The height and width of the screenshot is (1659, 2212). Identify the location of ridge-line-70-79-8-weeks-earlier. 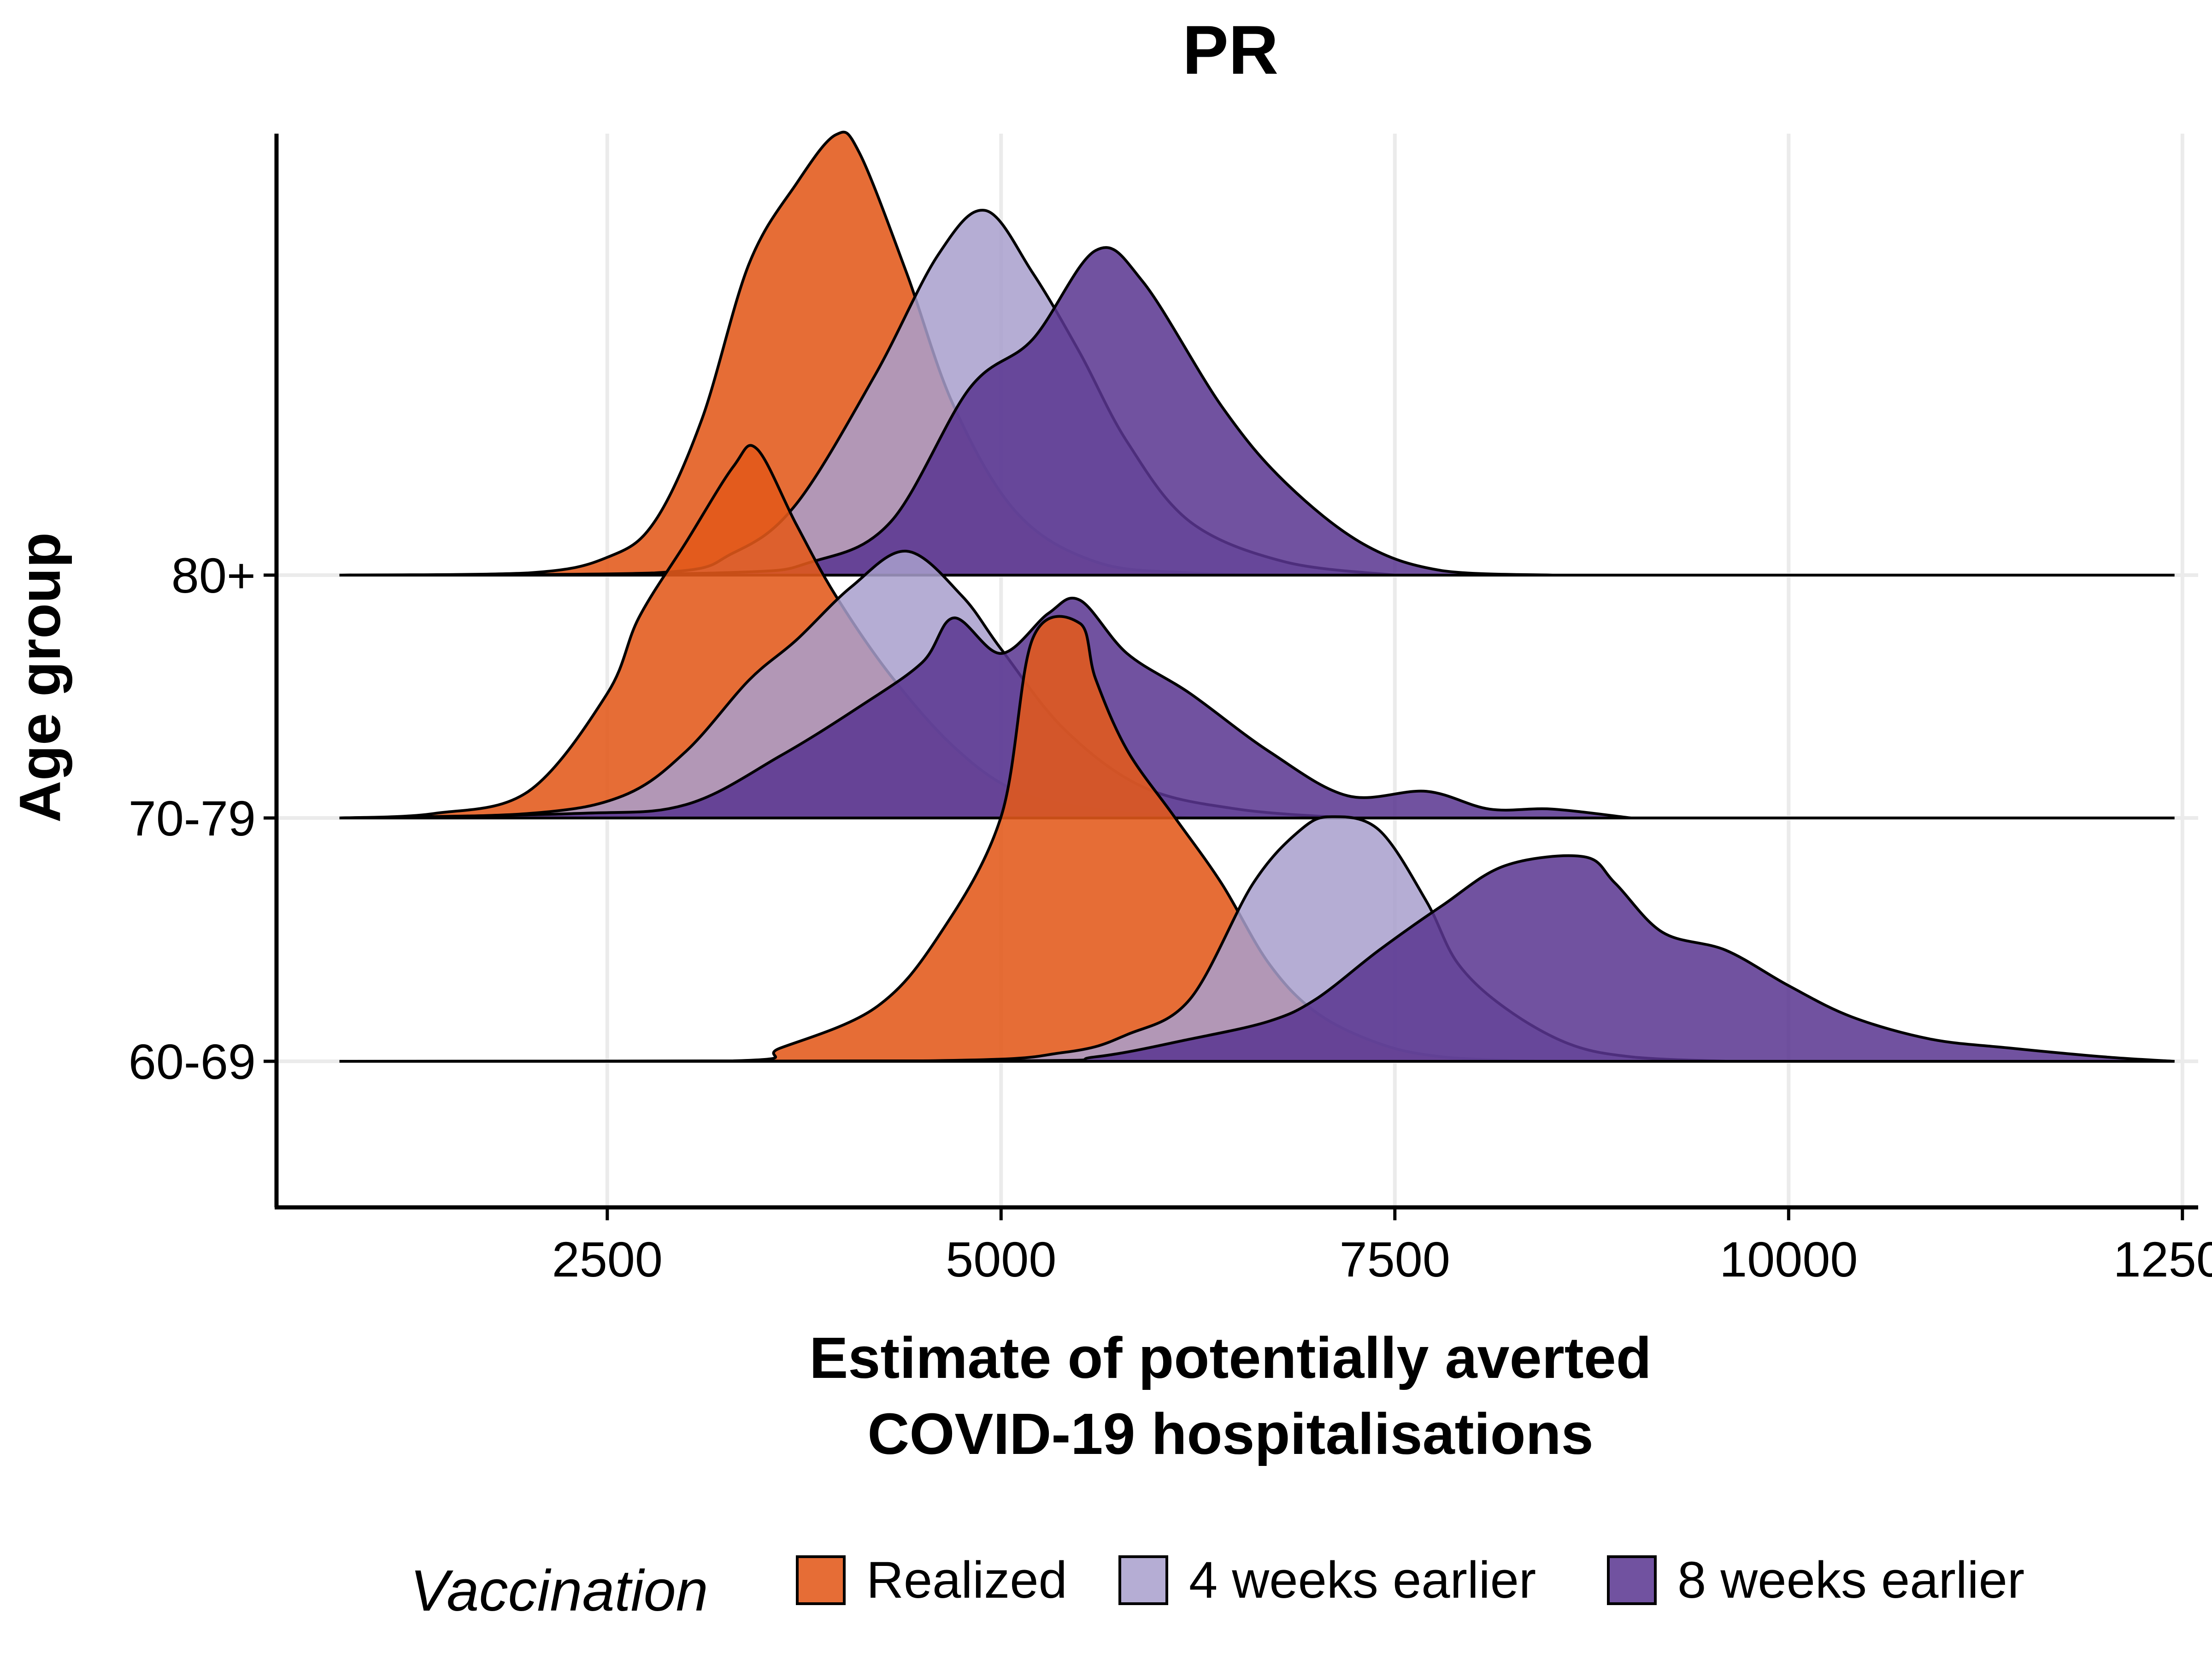
(985, 707).